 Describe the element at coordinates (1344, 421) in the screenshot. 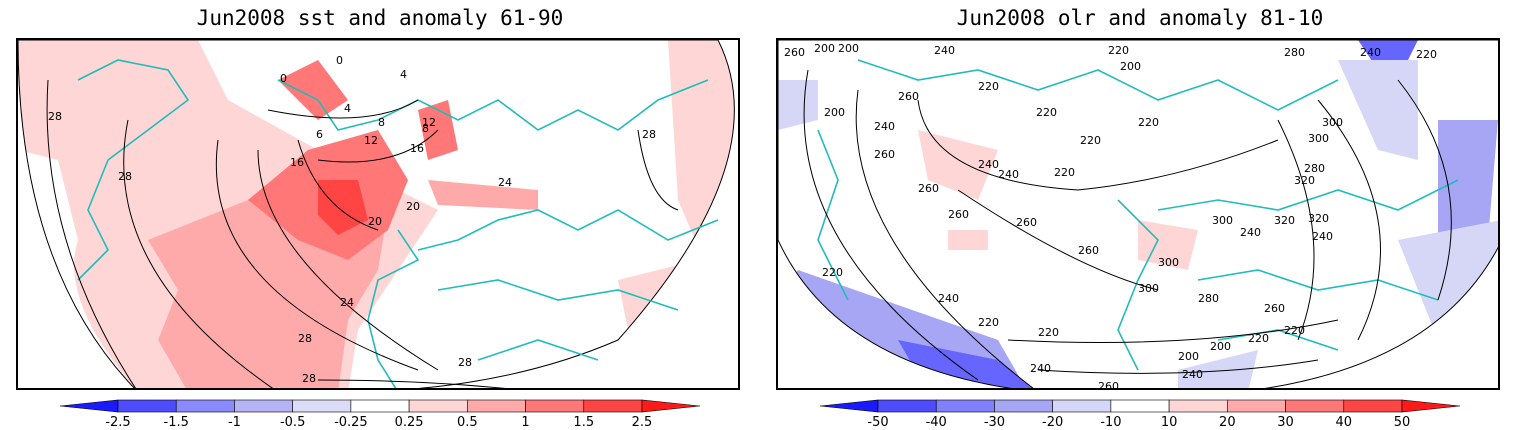

I see `olr-colorbar-tick-label: 40` at that location.